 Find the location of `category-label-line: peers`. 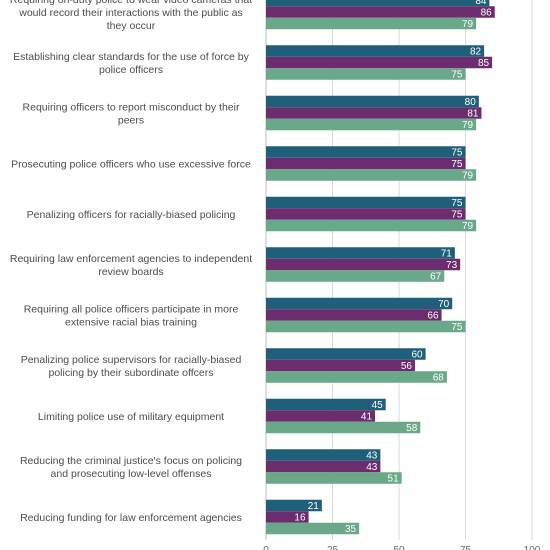

category-label-line: peers is located at coordinates (131, 121).